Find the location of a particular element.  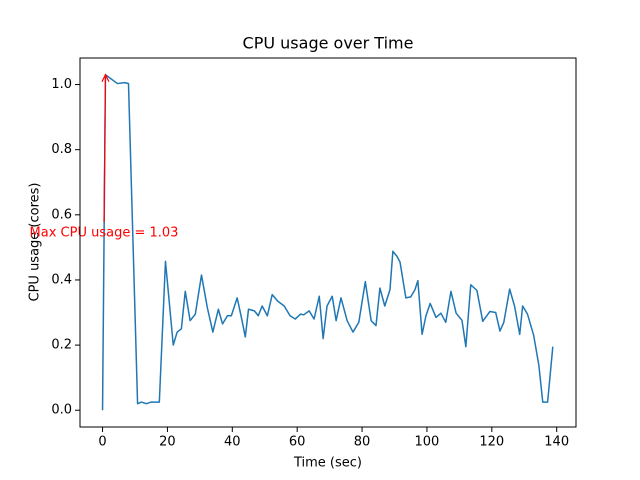

y-tick-label: 0.6 is located at coordinates (61, 214).